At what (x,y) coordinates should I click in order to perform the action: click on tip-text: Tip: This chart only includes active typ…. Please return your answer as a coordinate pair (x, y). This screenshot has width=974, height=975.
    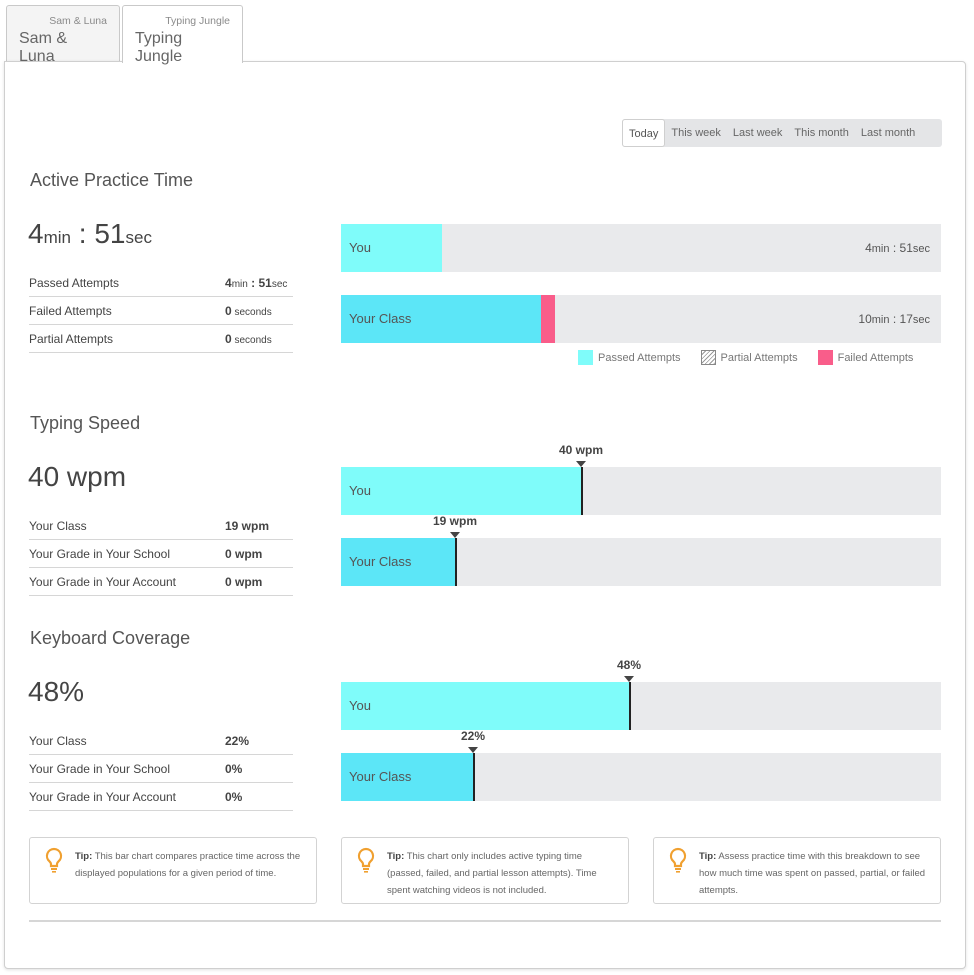
    Looking at the image, I should click on (492, 873).